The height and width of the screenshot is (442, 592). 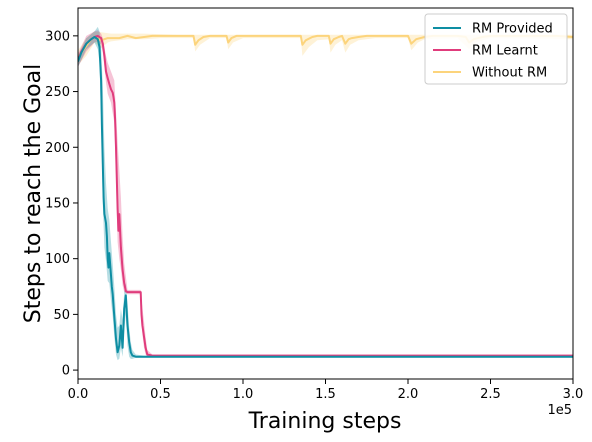 What do you see at coordinates (66, 371) in the screenshot?
I see `y-tick-label: 0` at bounding box center [66, 371].